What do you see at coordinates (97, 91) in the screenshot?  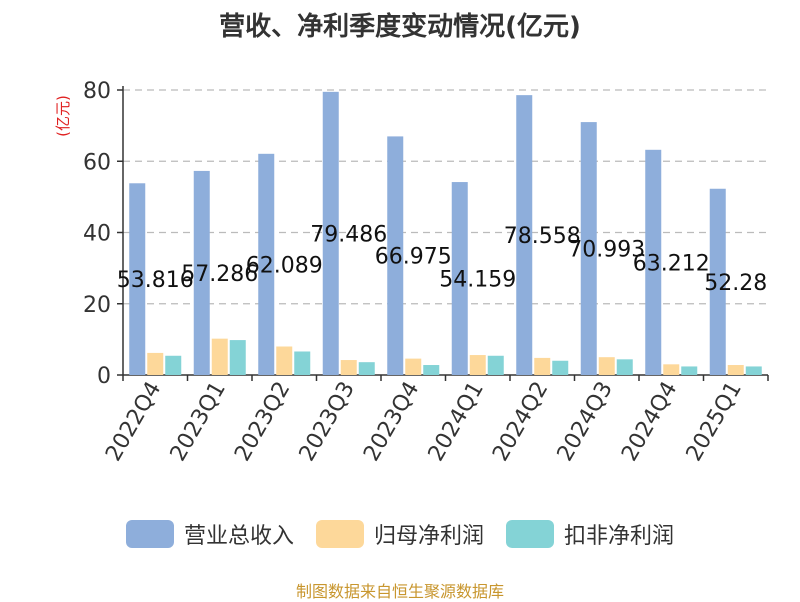 I see `y-tick-label: 80` at bounding box center [97, 91].